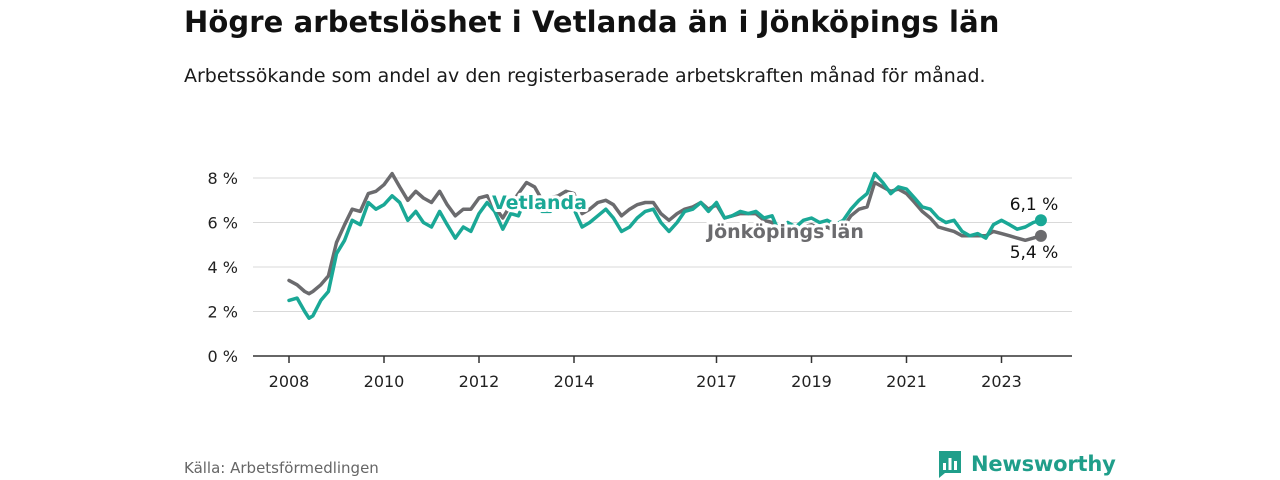 This screenshot has width=1280, height=480. What do you see at coordinates (479, 381) in the screenshot?
I see `x-tick-label: 2012` at bounding box center [479, 381].